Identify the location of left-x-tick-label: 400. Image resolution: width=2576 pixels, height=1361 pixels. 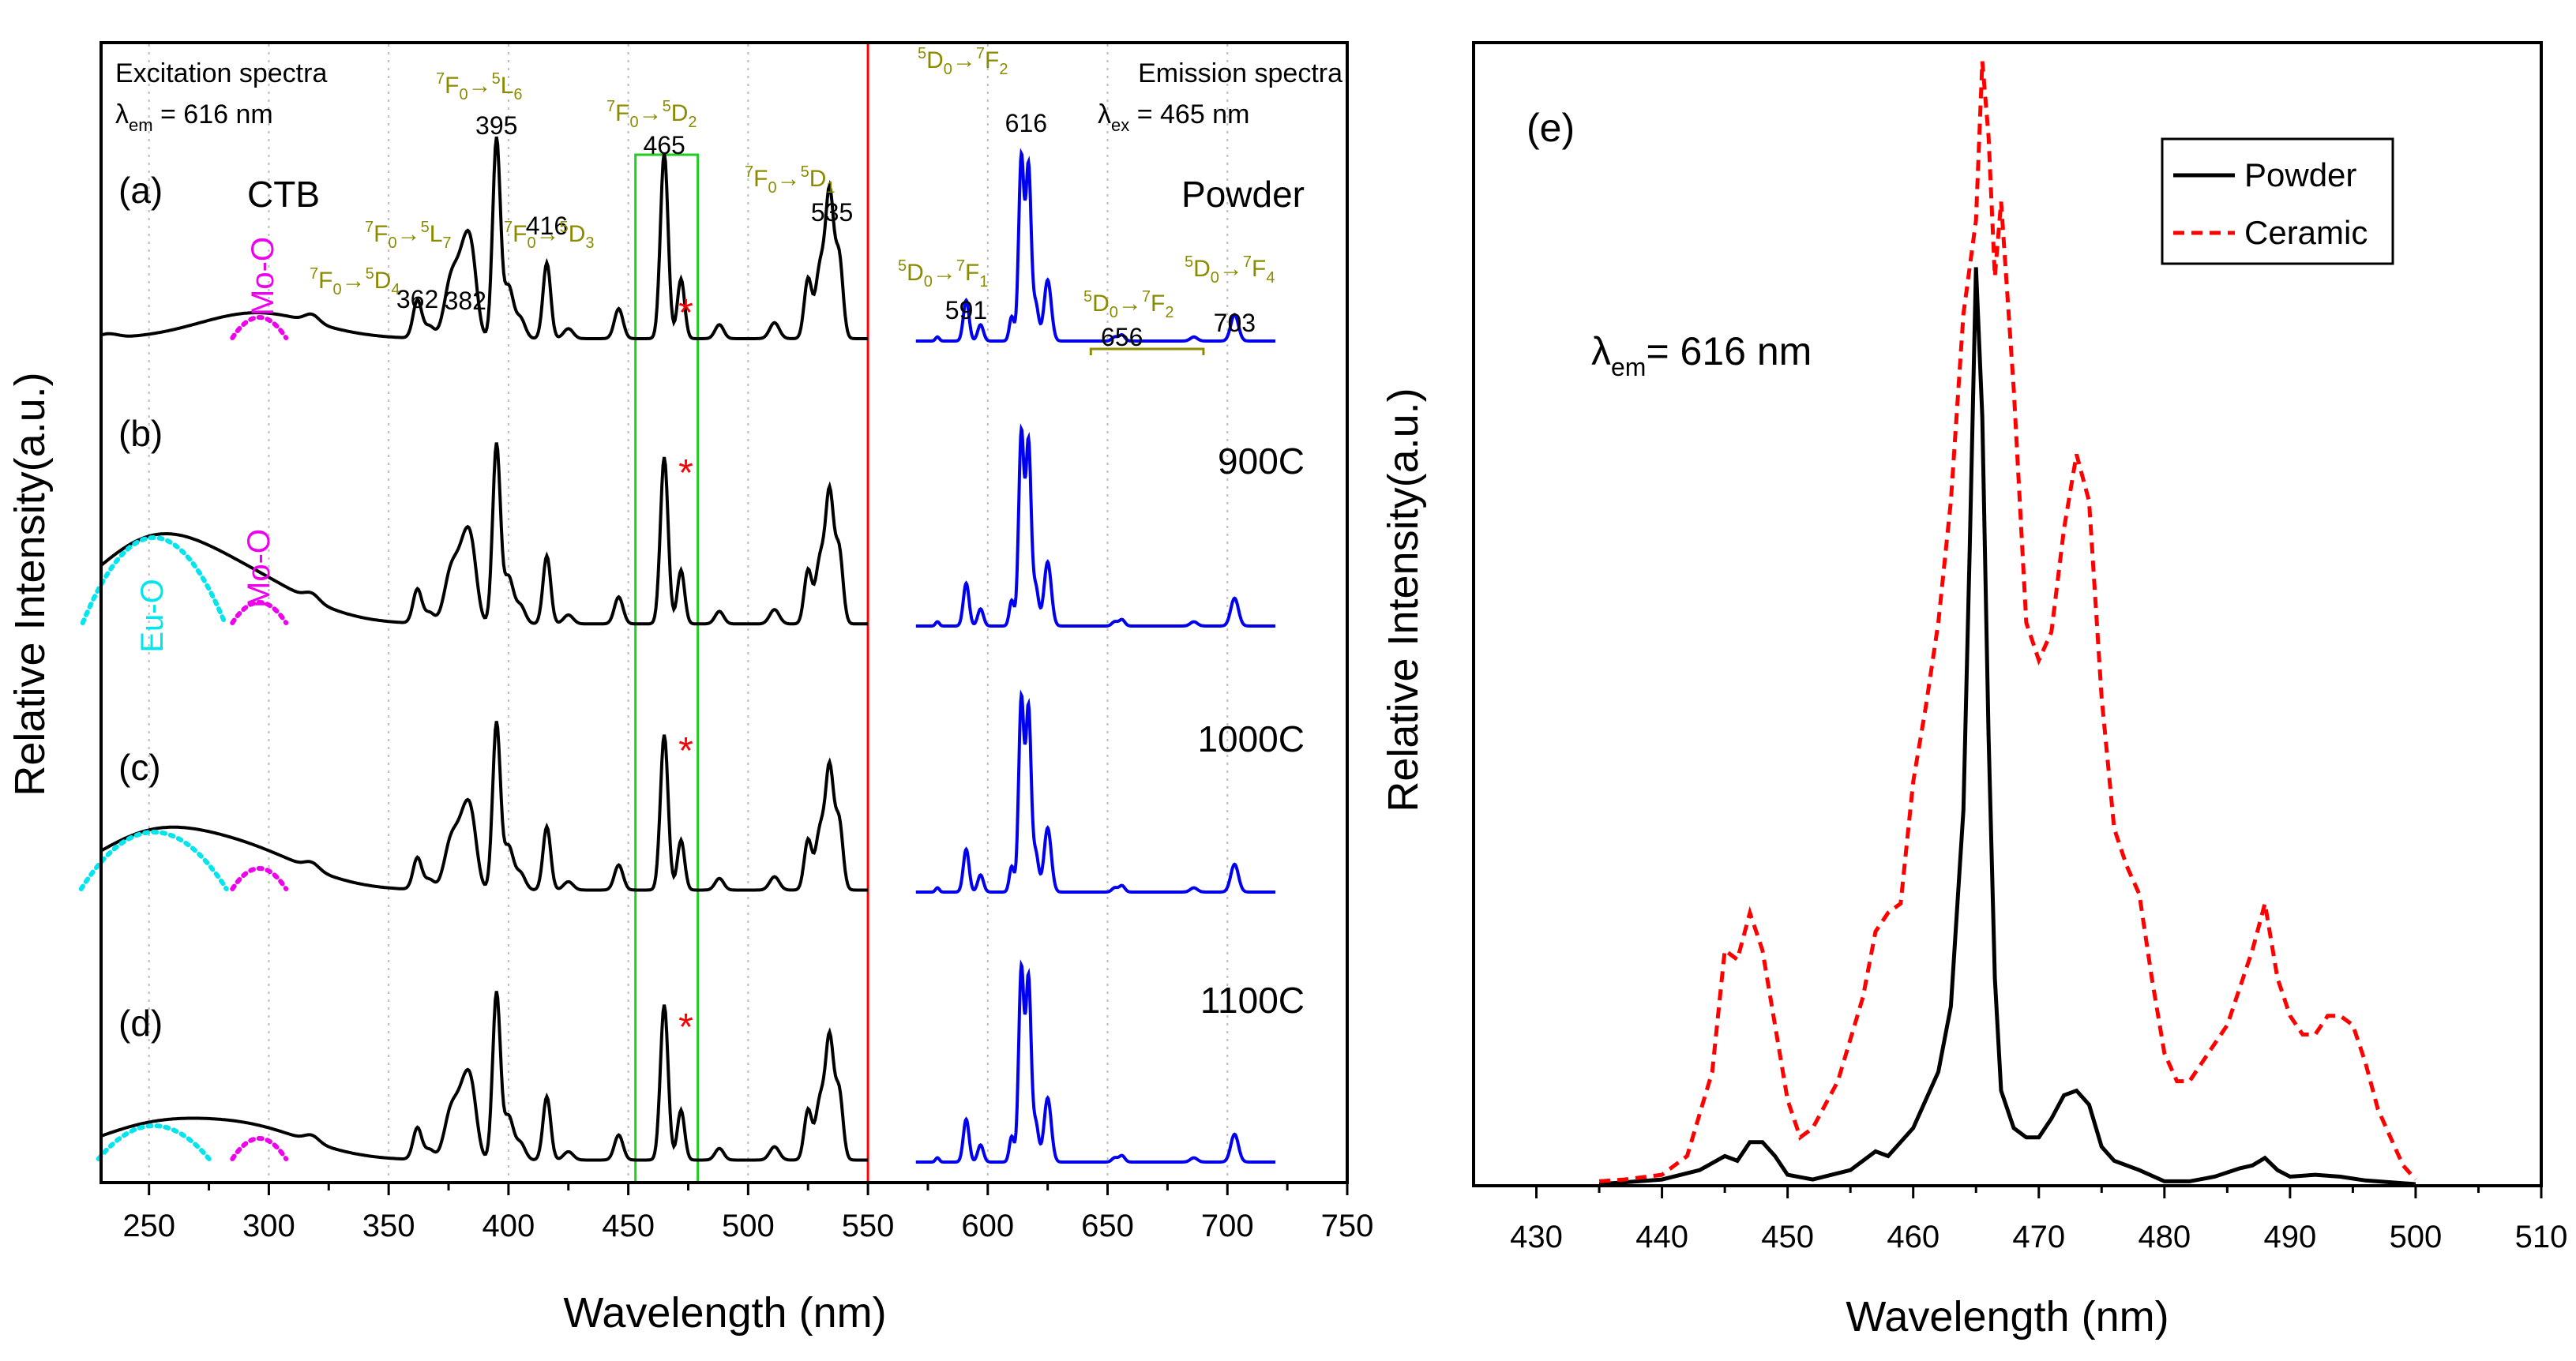
(509, 1226).